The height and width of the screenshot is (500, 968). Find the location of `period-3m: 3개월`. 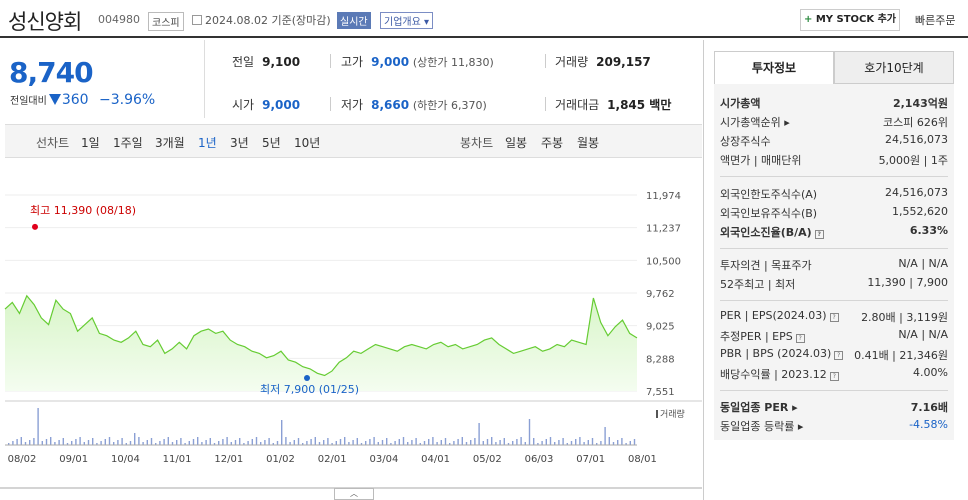

period-3m: 3개월 is located at coordinates (170, 143).